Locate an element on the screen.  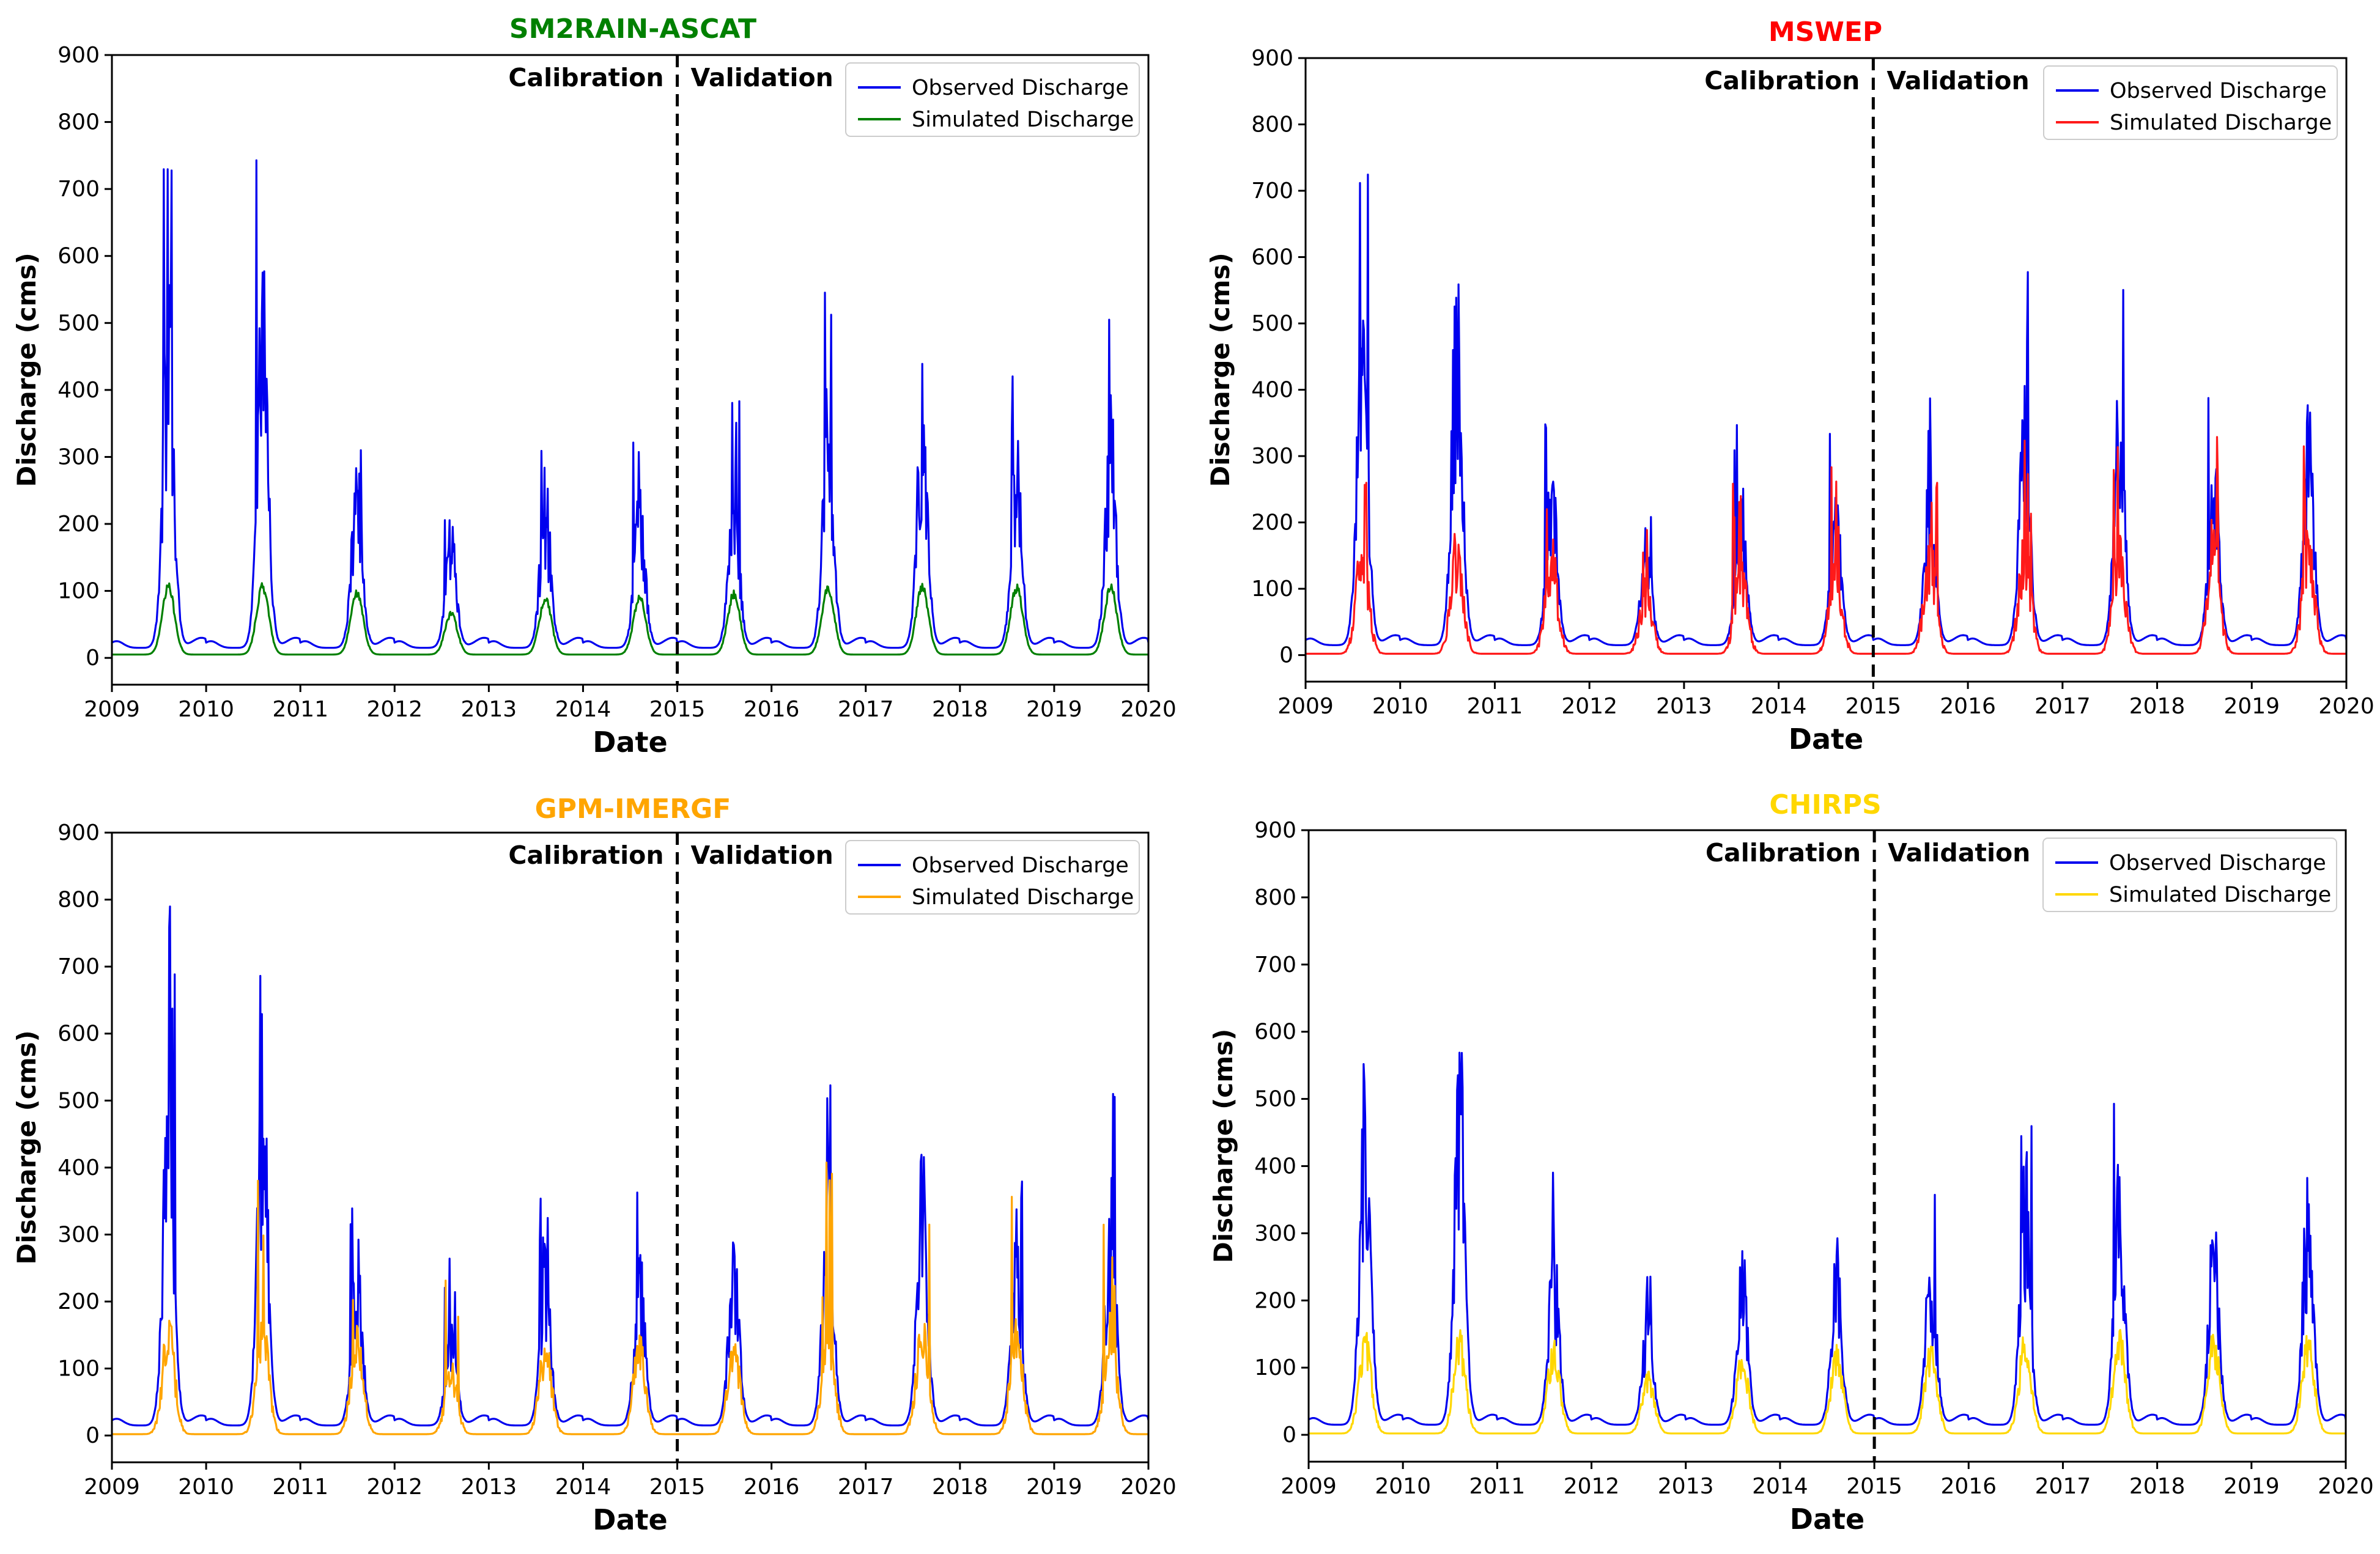
chart-title: CHIRPS is located at coordinates (1825, 804).